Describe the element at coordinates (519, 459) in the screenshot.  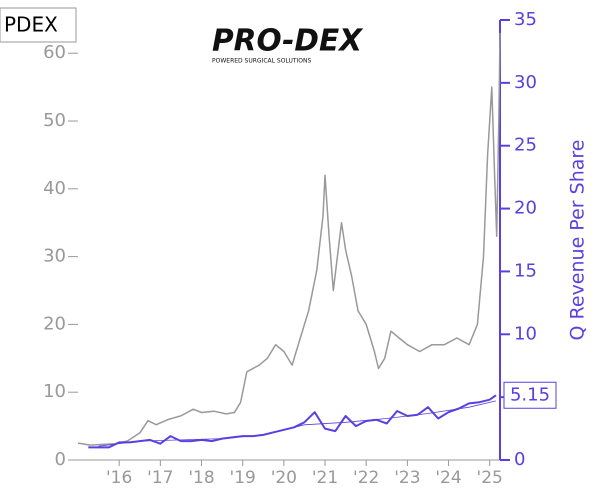
I see `y2-tick-label: 0` at that location.